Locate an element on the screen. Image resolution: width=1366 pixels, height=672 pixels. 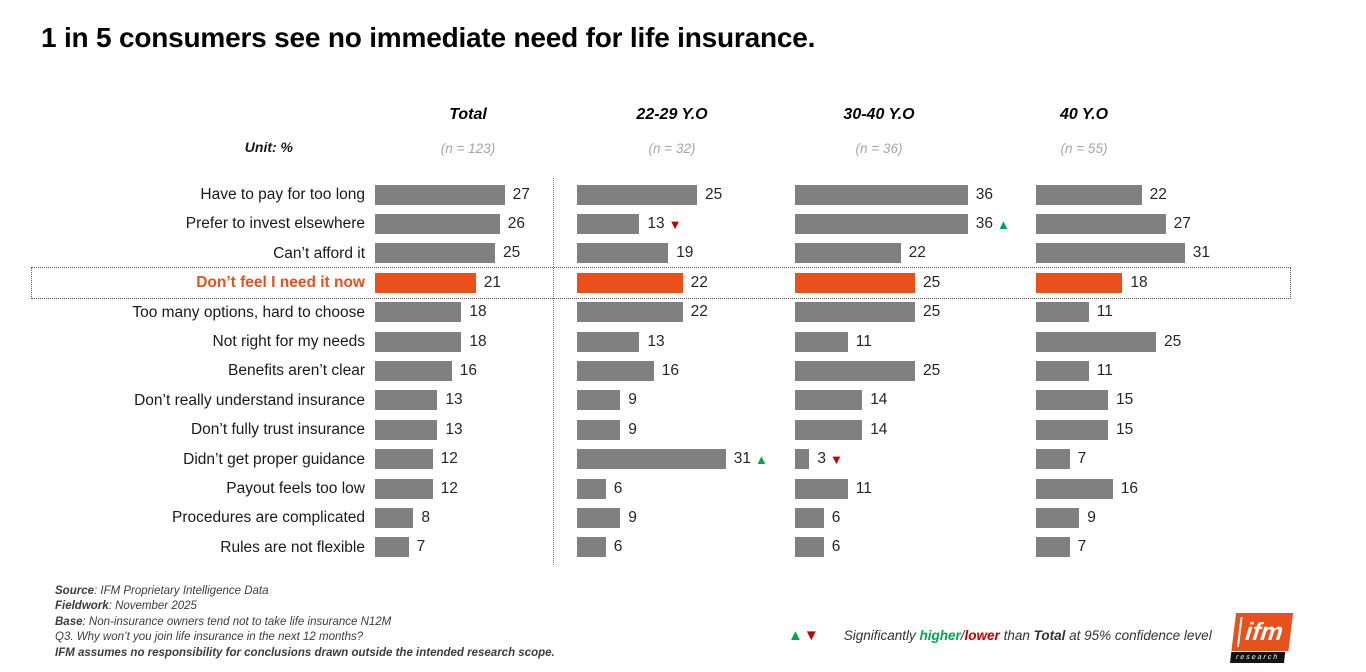
bar-cell: 18 is located at coordinates (1092, 282).